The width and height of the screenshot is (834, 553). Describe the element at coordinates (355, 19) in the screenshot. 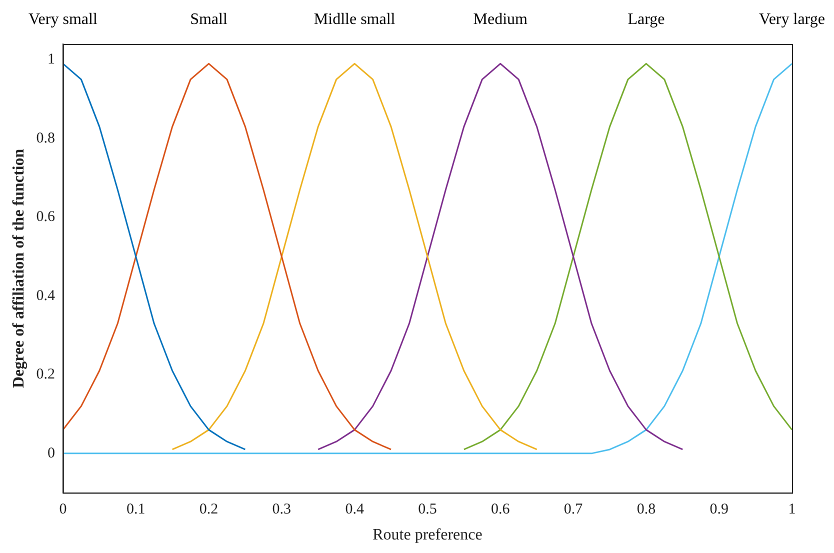

I see `text: Midlle small` at that location.